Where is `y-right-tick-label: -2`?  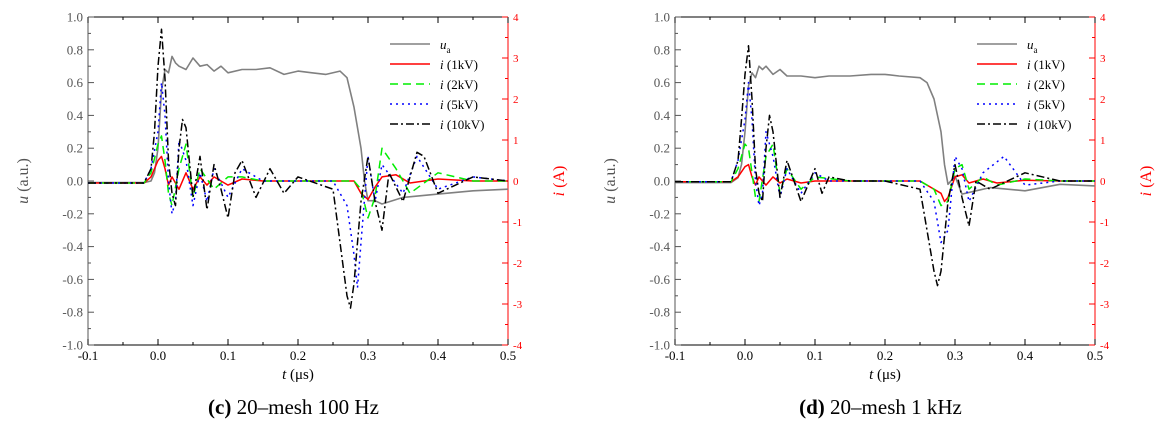
y-right-tick-label: -2 is located at coordinates (1104, 264).